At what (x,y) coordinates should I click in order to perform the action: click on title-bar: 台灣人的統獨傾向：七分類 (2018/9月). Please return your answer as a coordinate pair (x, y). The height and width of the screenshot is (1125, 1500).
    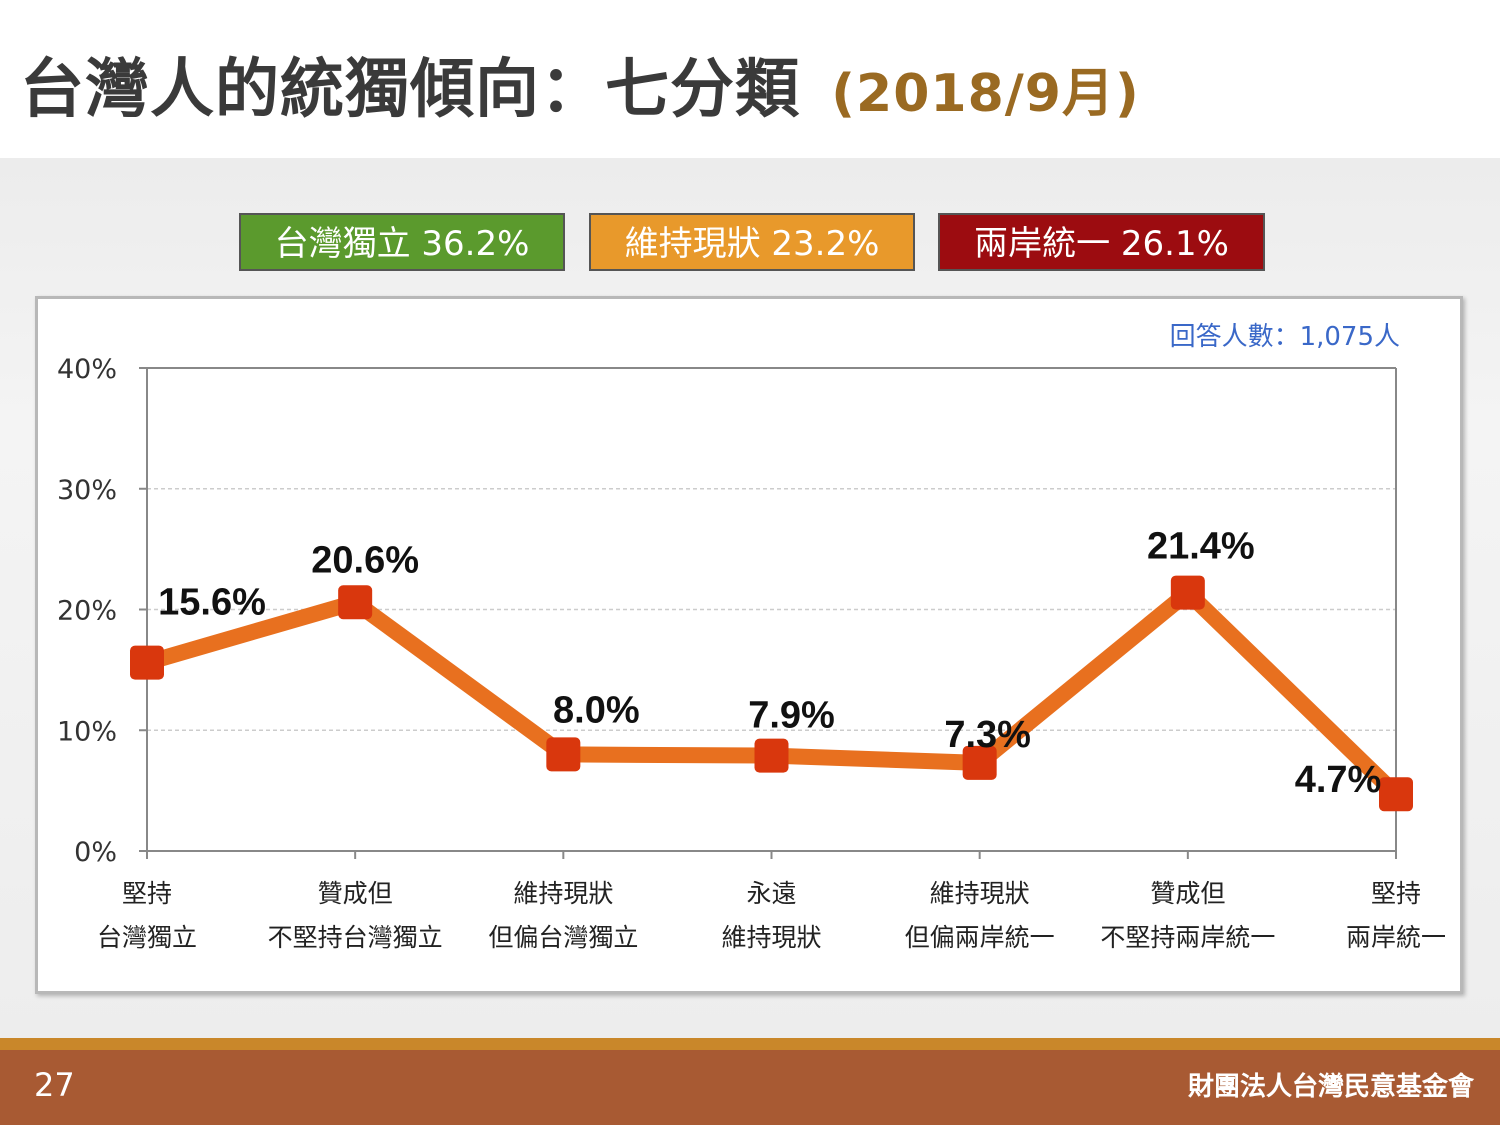
    Looking at the image, I should click on (750, 79).